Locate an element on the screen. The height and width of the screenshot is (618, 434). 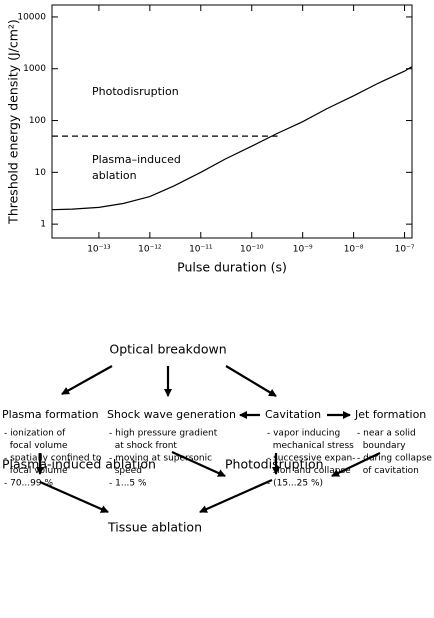
node-detail: - successive expan- is located at coordinates (311, 459).